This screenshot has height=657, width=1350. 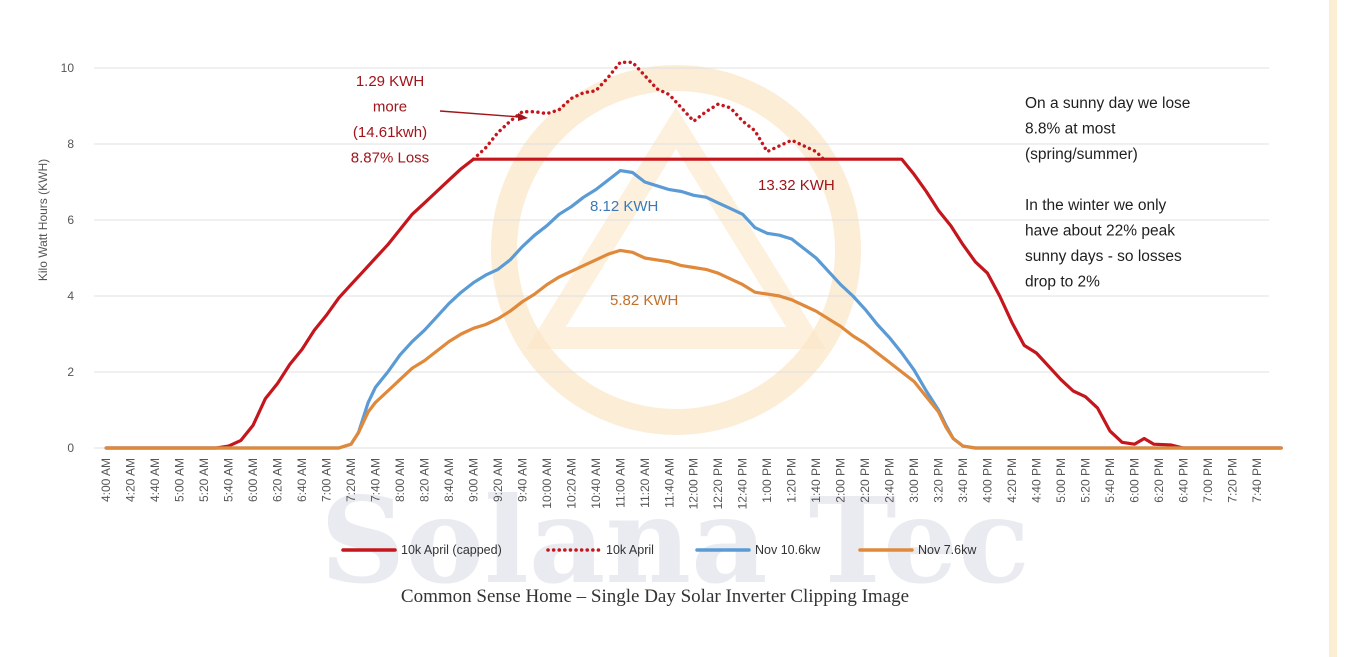 What do you see at coordinates (890, 480) in the screenshot?
I see `x-tick-label: 2:40 PM` at bounding box center [890, 480].